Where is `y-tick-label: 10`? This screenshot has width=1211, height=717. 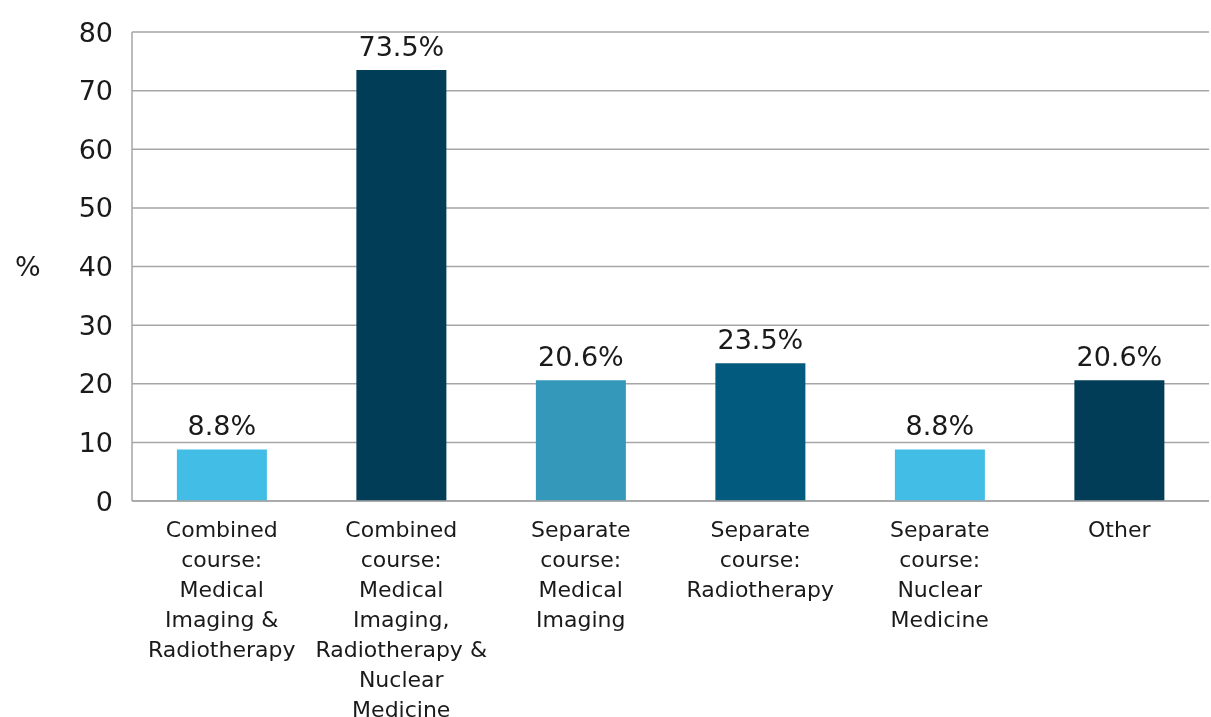 y-tick-label: 10 is located at coordinates (95, 442).